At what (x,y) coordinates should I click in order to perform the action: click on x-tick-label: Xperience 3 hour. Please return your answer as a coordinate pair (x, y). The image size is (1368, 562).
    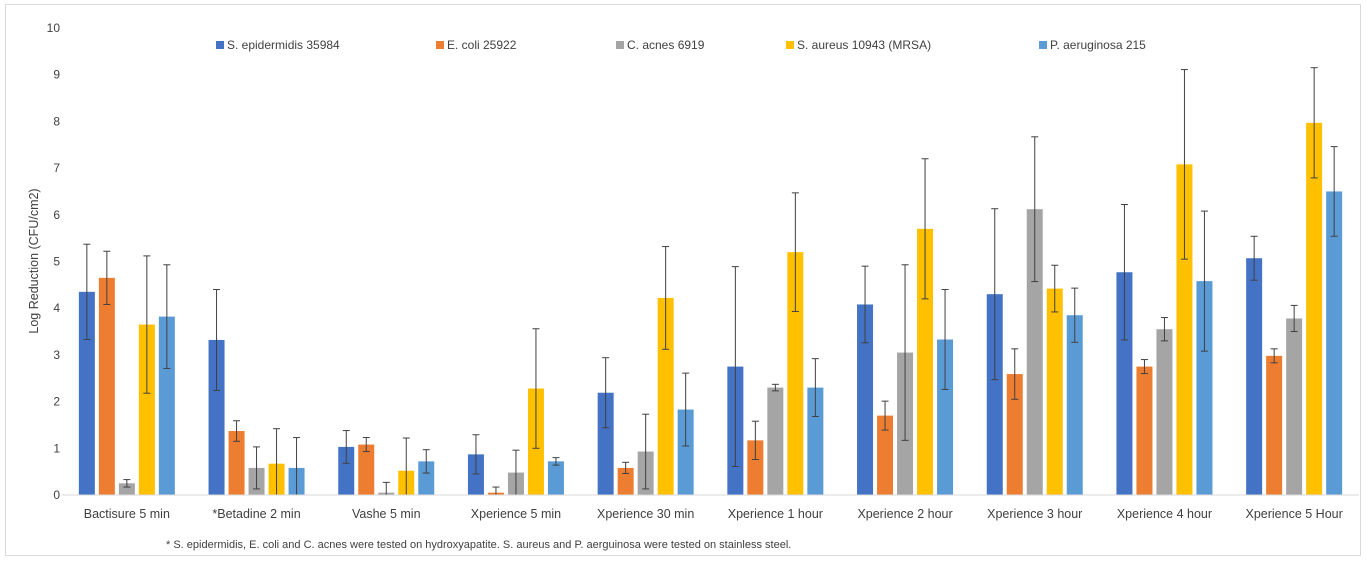
    Looking at the image, I should click on (1034, 514).